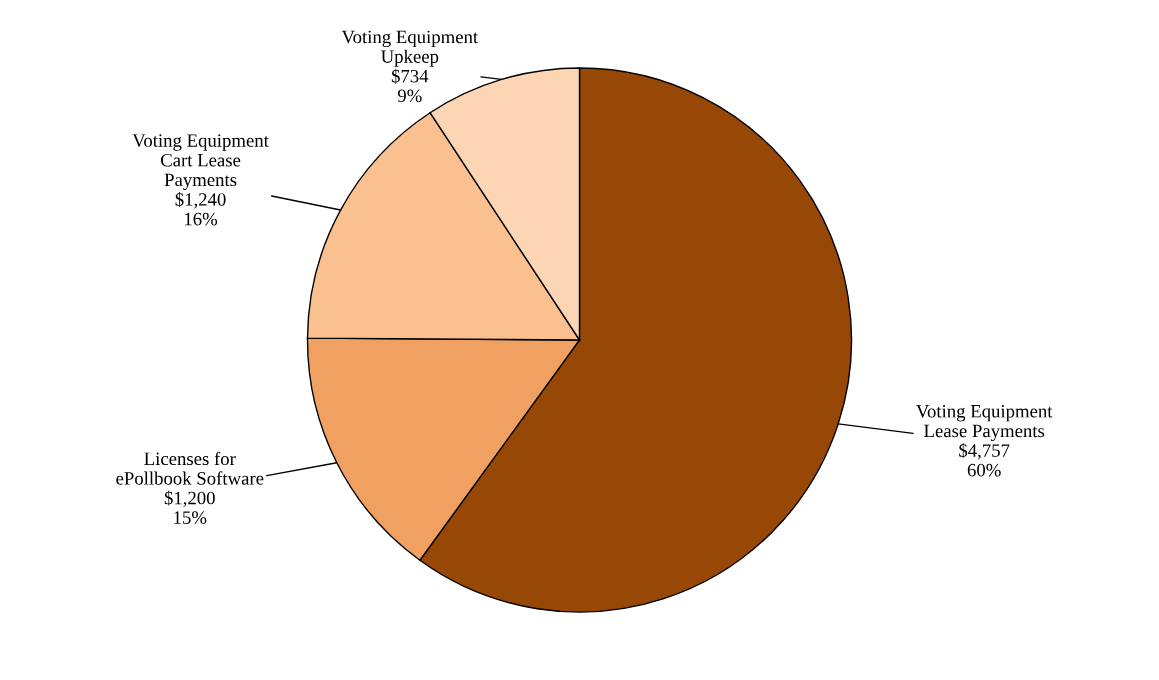 The width and height of the screenshot is (1159, 680). Describe the element at coordinates (984, 460) in the screenshot. I see `data-label: $4,757 60%` at that location.